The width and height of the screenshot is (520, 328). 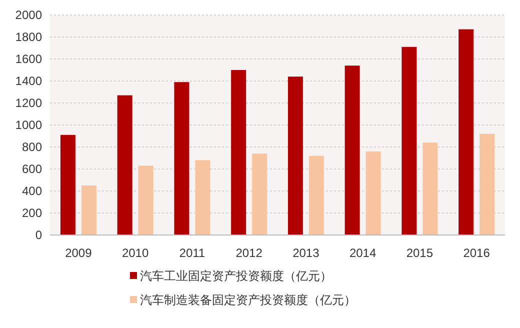 I want to click on x-tick-label: 2013, so click(x=306, y=253).